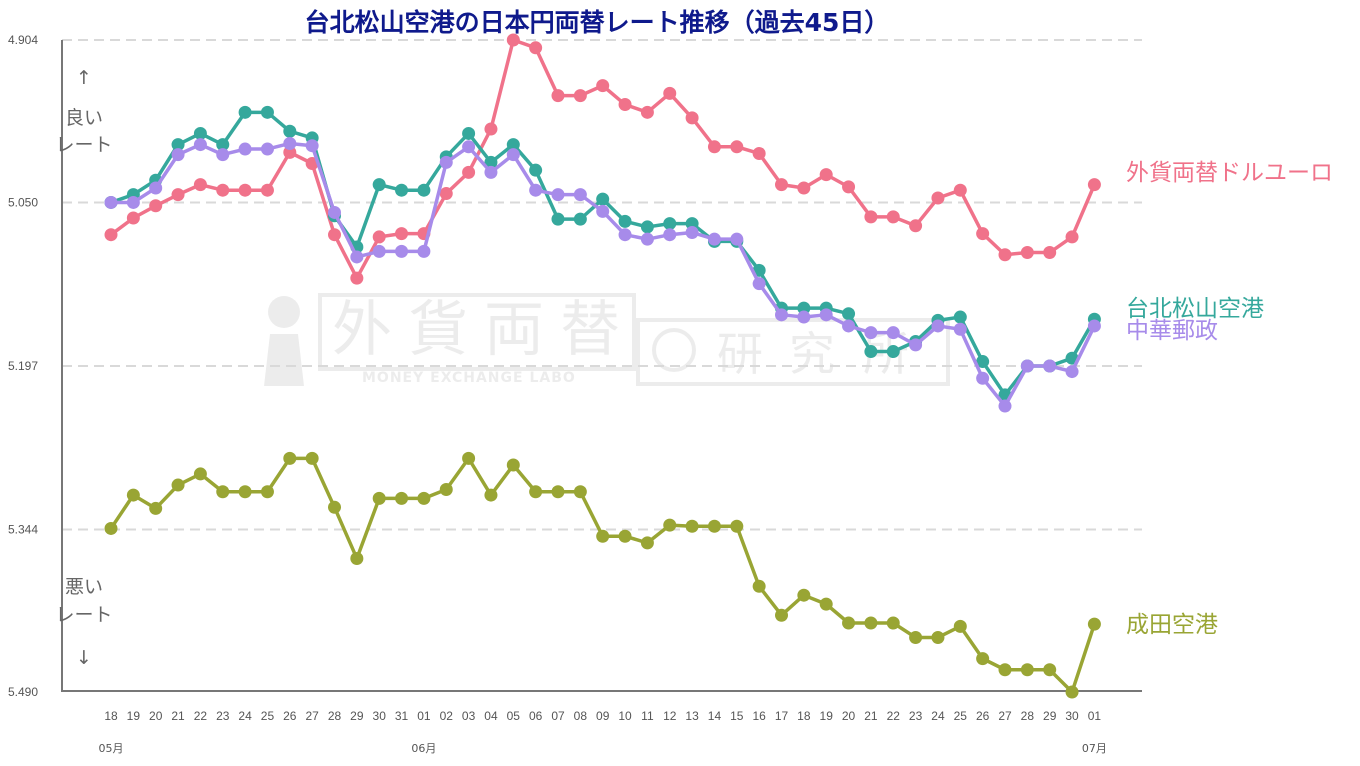 The height and width of the screenshot is (766, 1360). I want to click on x-tick-label: 06, so click(536, 716).